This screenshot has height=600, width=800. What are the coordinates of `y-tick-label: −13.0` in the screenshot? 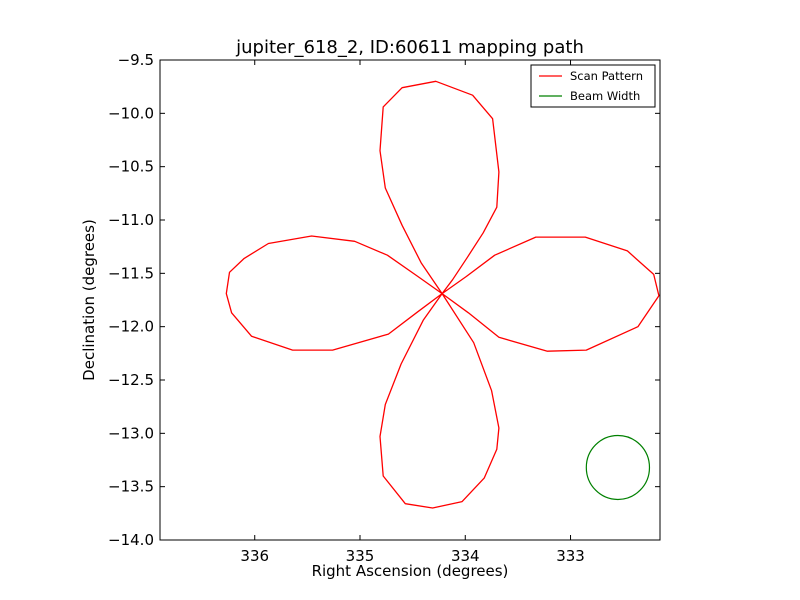 It's located at (131, 433).